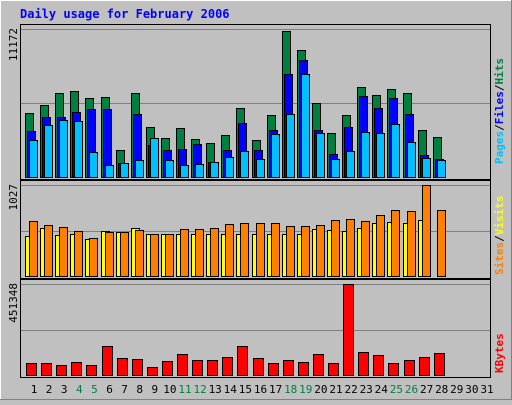 The height and width of the screenshot is (405, 512). I want to click on legend-pages: Pages, so click(499, 147).